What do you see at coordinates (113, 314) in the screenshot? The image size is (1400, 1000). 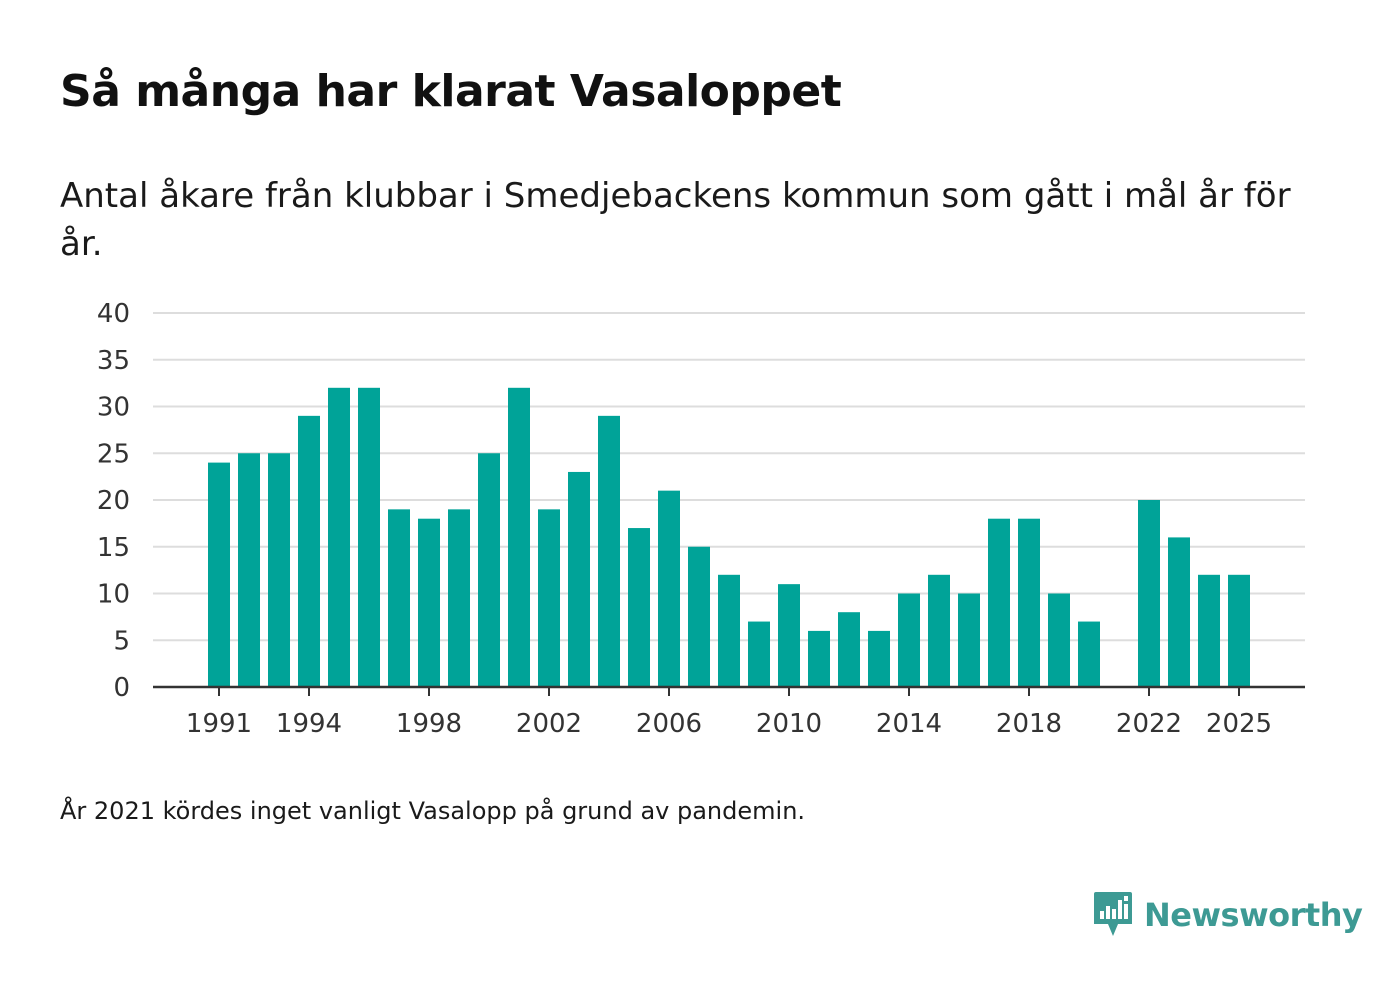 I see `y-tick-label: 40` at bounding box center [113, 314].